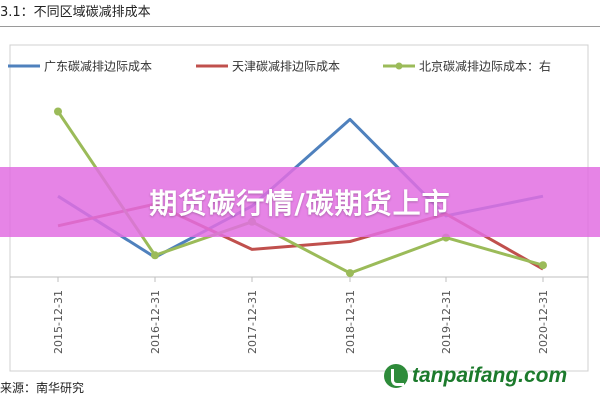 The width and height of the screenshot is (600, 400). I want to click on watermark: tanpaifang.com, so click(475, 376).